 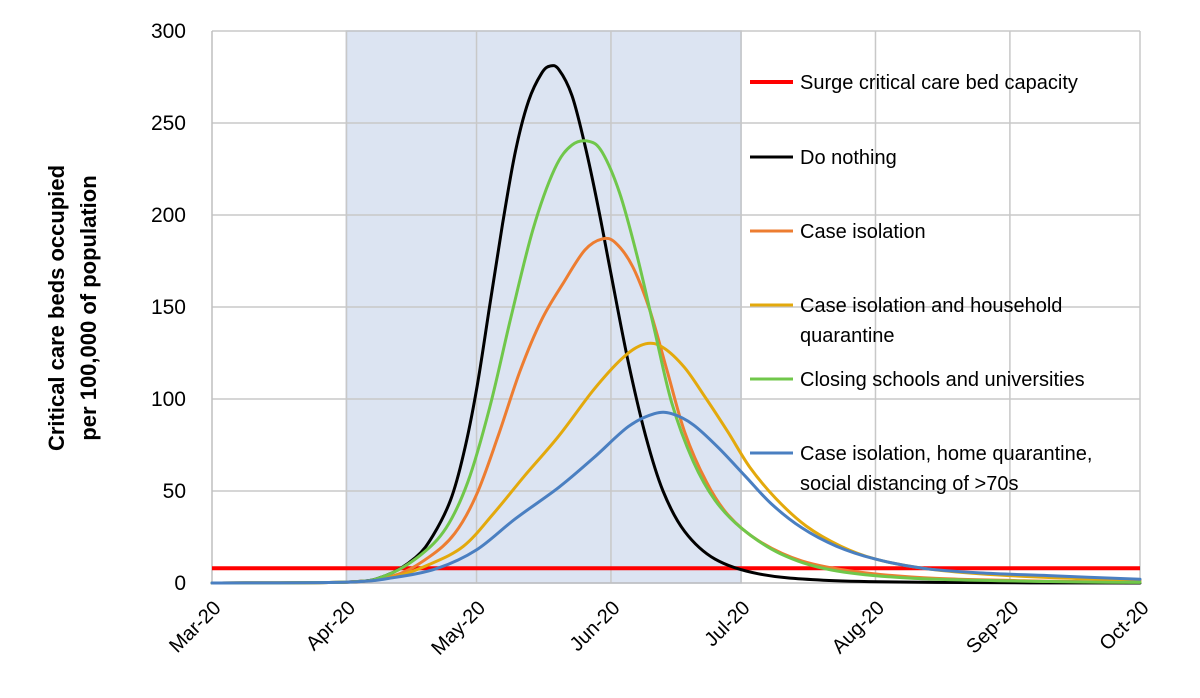 What do you see at coordinates (168, 307) in the screenshot?
I see `y-tick-label: 150` at bounding box center [168, 307].